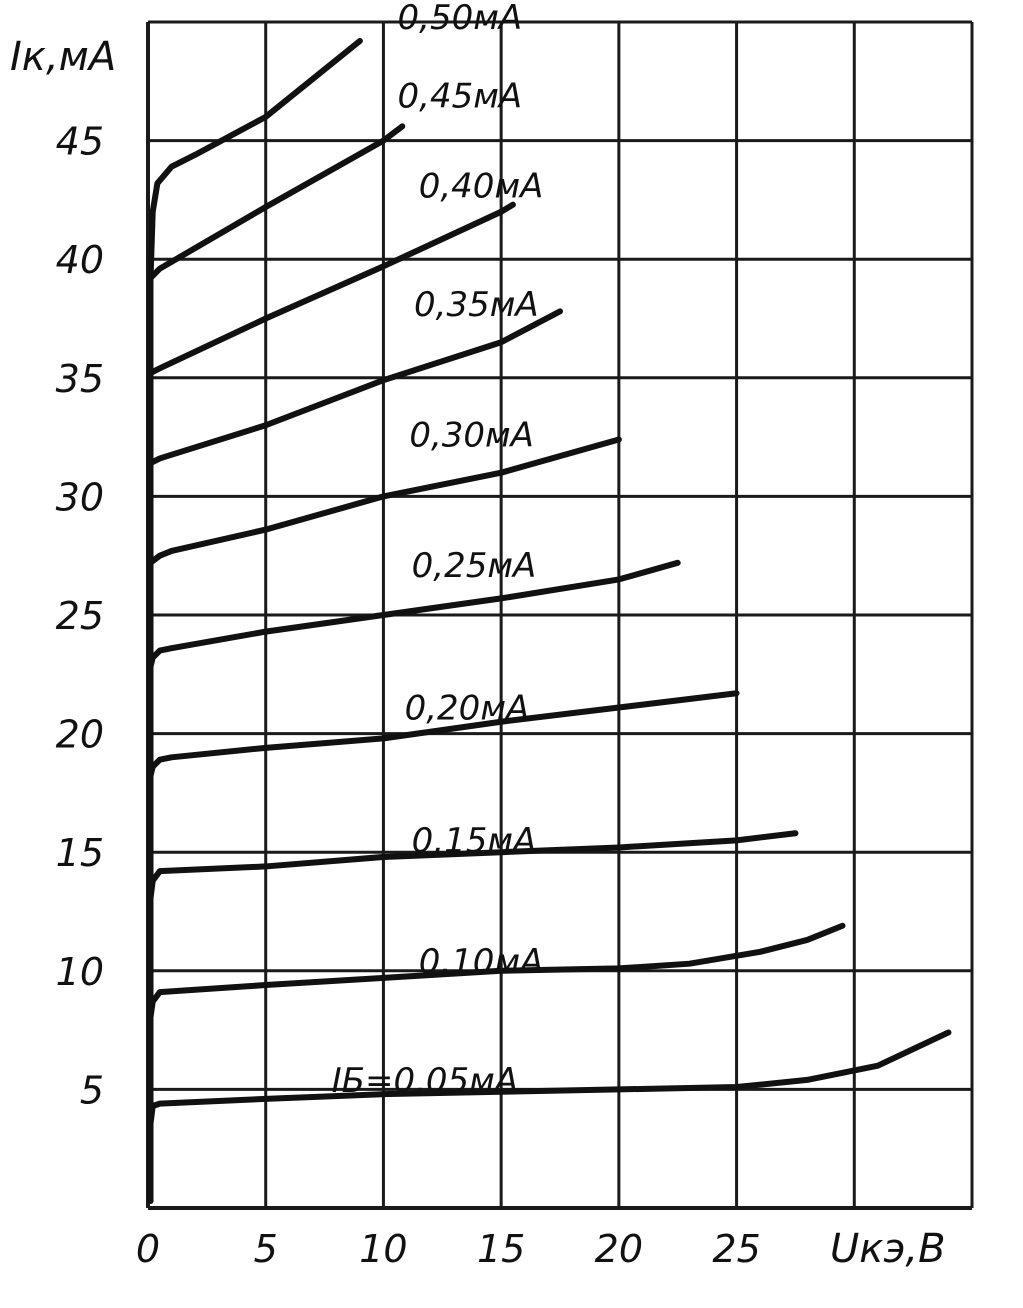 The image size is (1023, 1308). Describe the element at coordinates (80, 972) in the screenshot. I see `y-tick-label: 10` at that location.